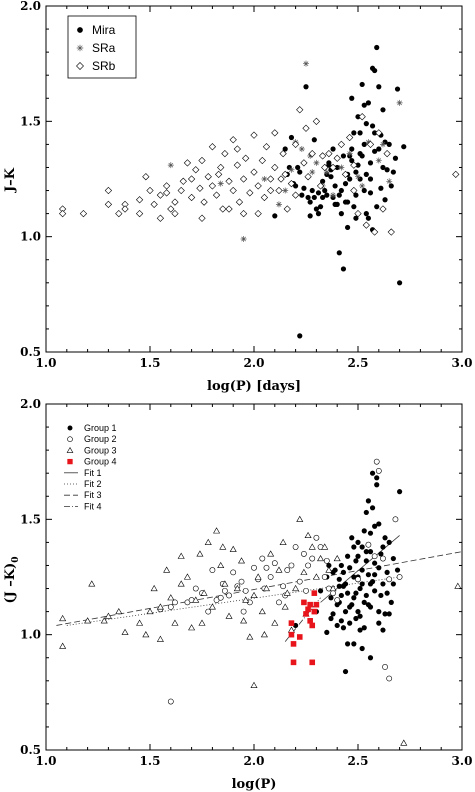 The height and width of the screenshot is (792, 475). Describe the element at coordinates (46, 761) in the screenshot. I see `x-tick-label: 1.0` at that location.